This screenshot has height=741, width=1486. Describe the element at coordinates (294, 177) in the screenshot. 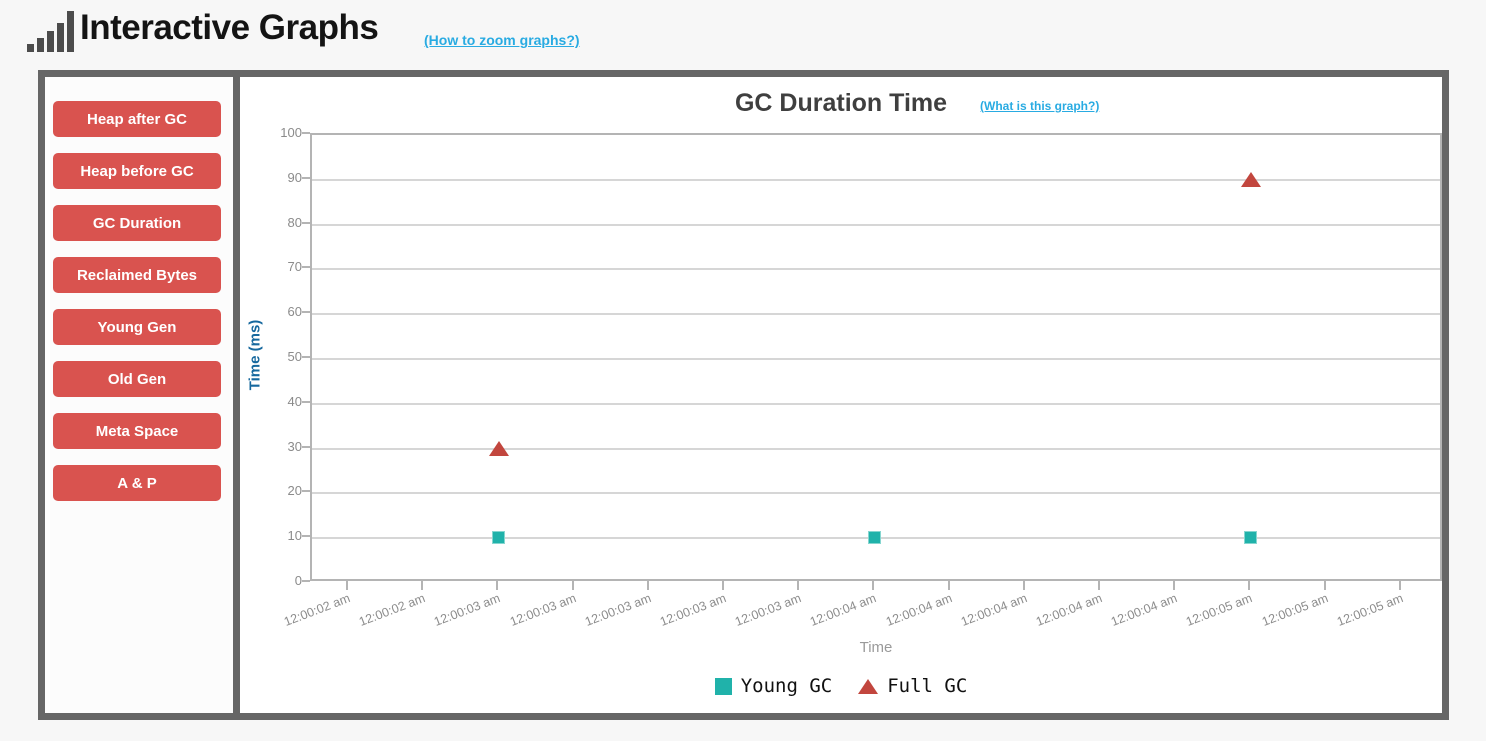

I see `y-tick-label: 90` at that location.